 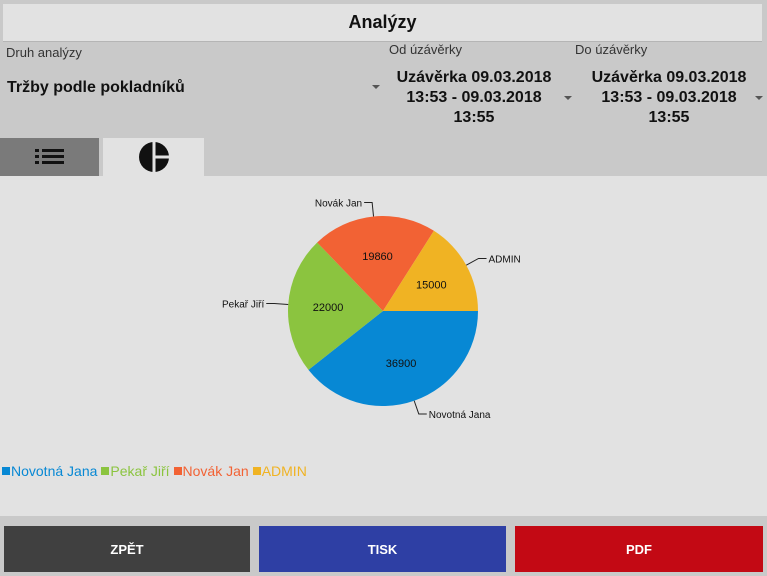 I want to click on legend-item: Pekař Jiří, so click(x=135, y=471).